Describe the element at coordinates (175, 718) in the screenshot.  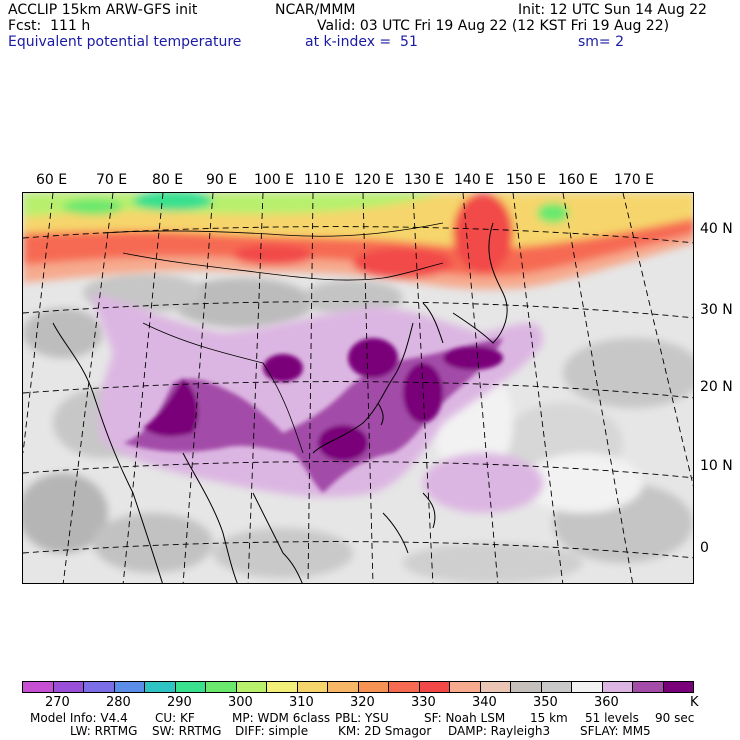
I see `footer-cu: CU: KF` at that location.